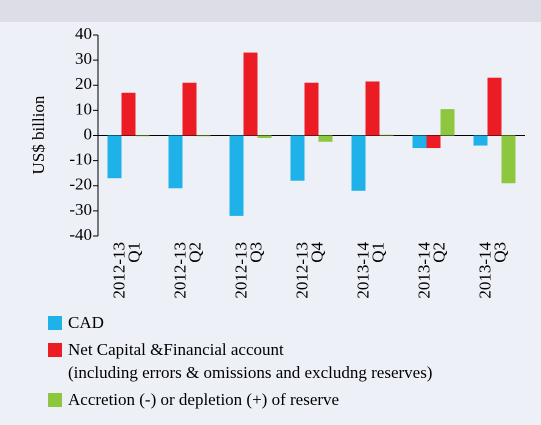 The image size is (541, 425). I want to click on y-tick-label: 10, so click(83, 108).